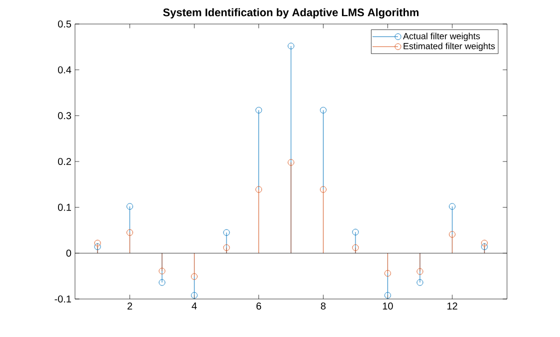 The height and width of the screenshot is (337, 560). What do you see at coordinates (62, 299) in the screenshot?
I see `y-tick-label: -0.1` at bounding box center [62, 299].